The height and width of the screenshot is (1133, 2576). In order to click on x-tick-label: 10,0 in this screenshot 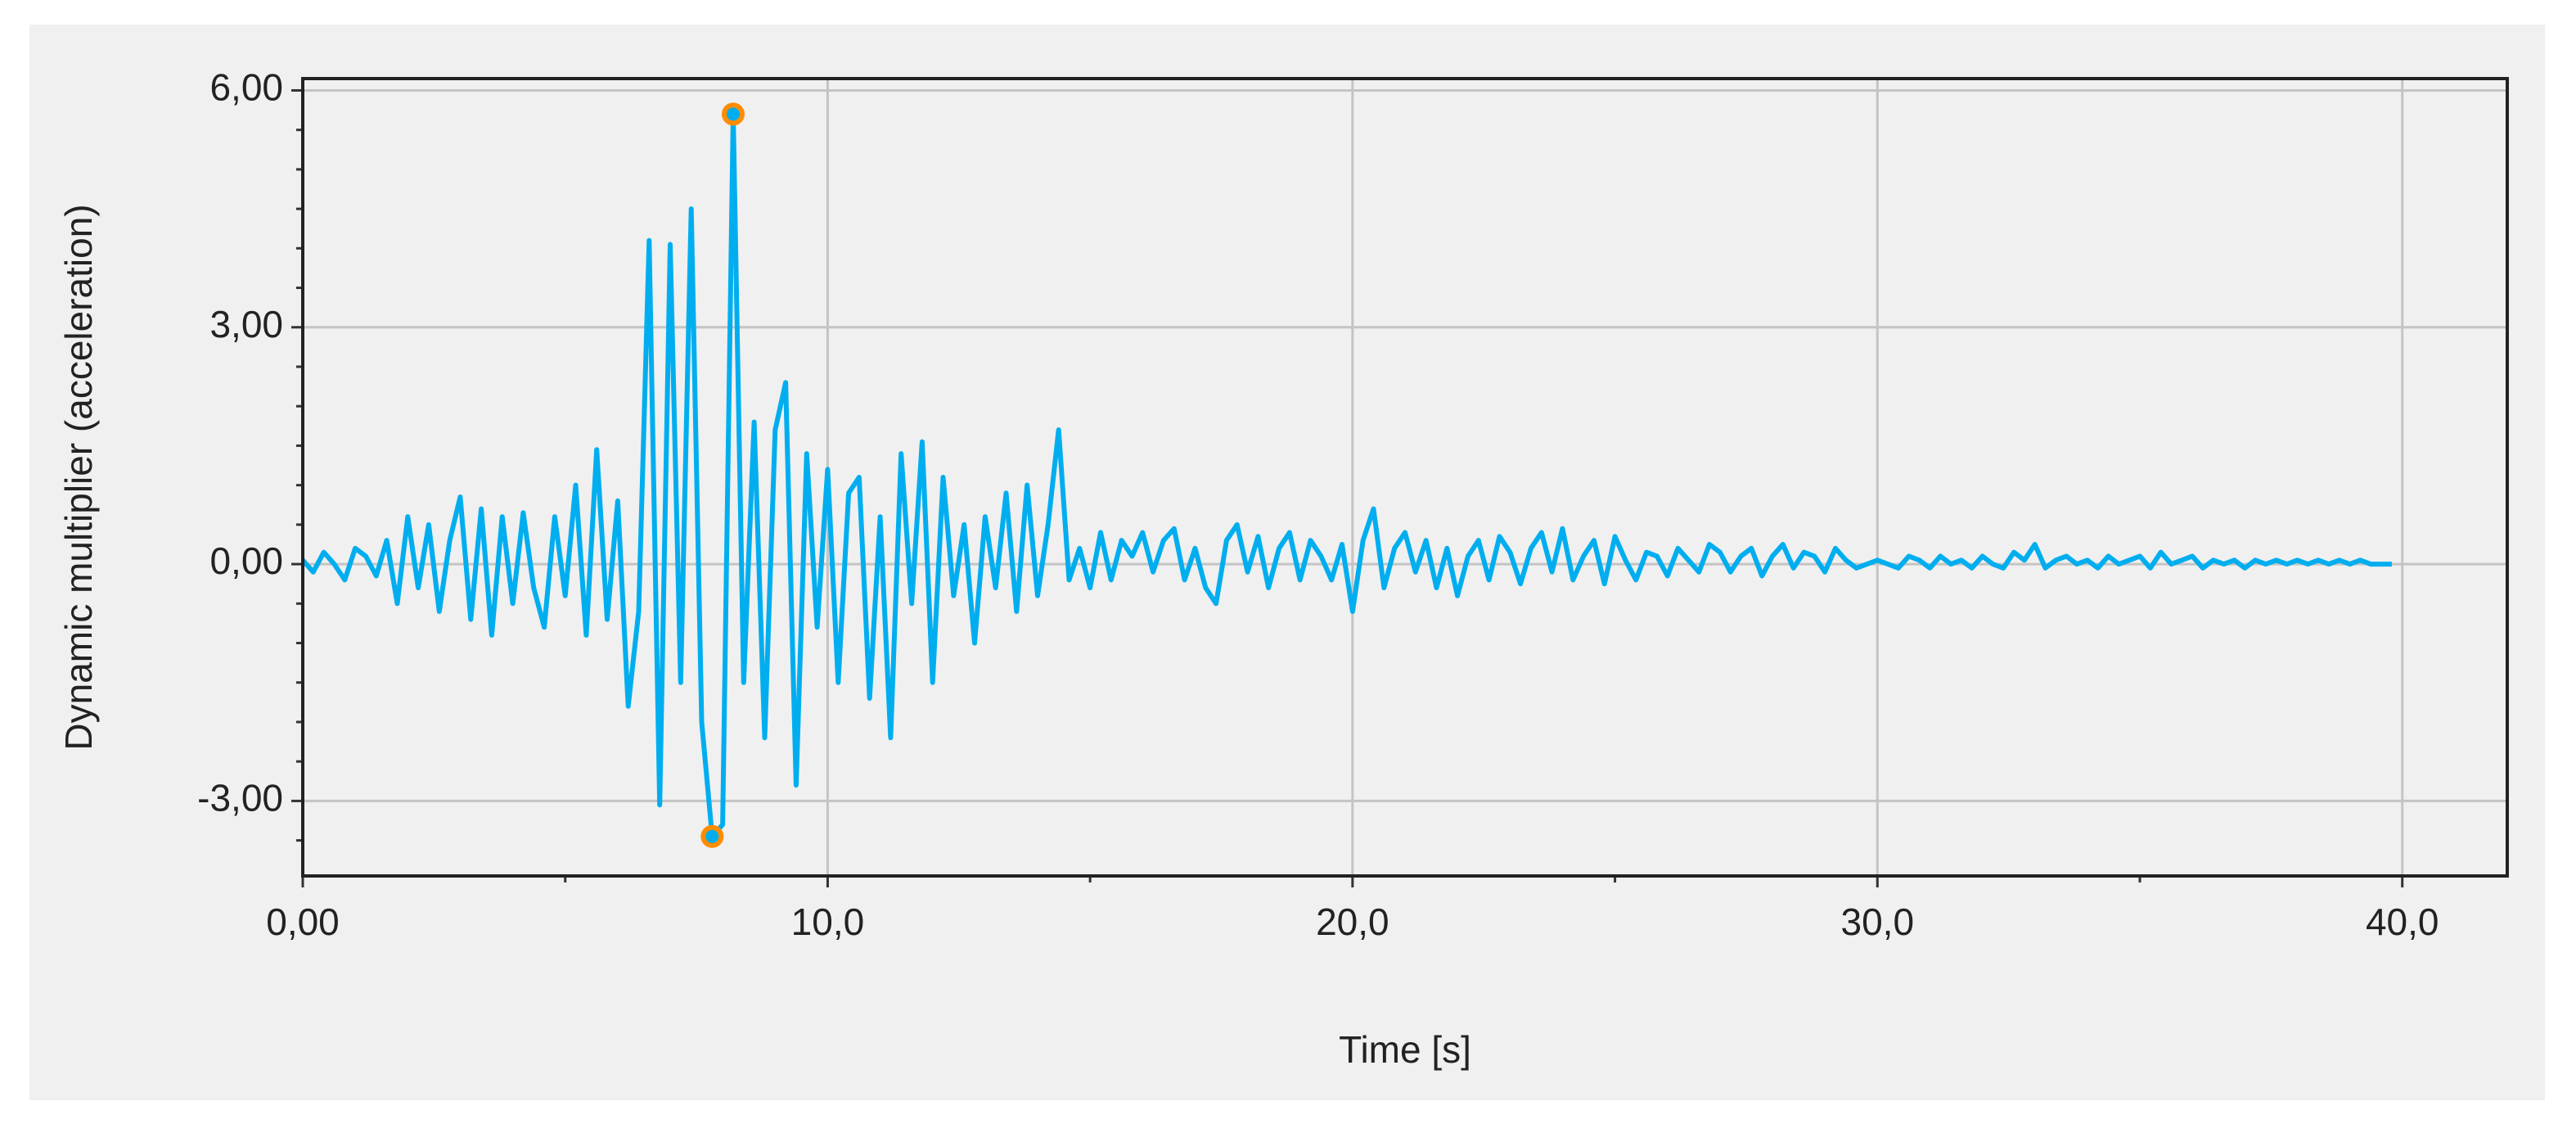, I will do `click(828, 922)`.